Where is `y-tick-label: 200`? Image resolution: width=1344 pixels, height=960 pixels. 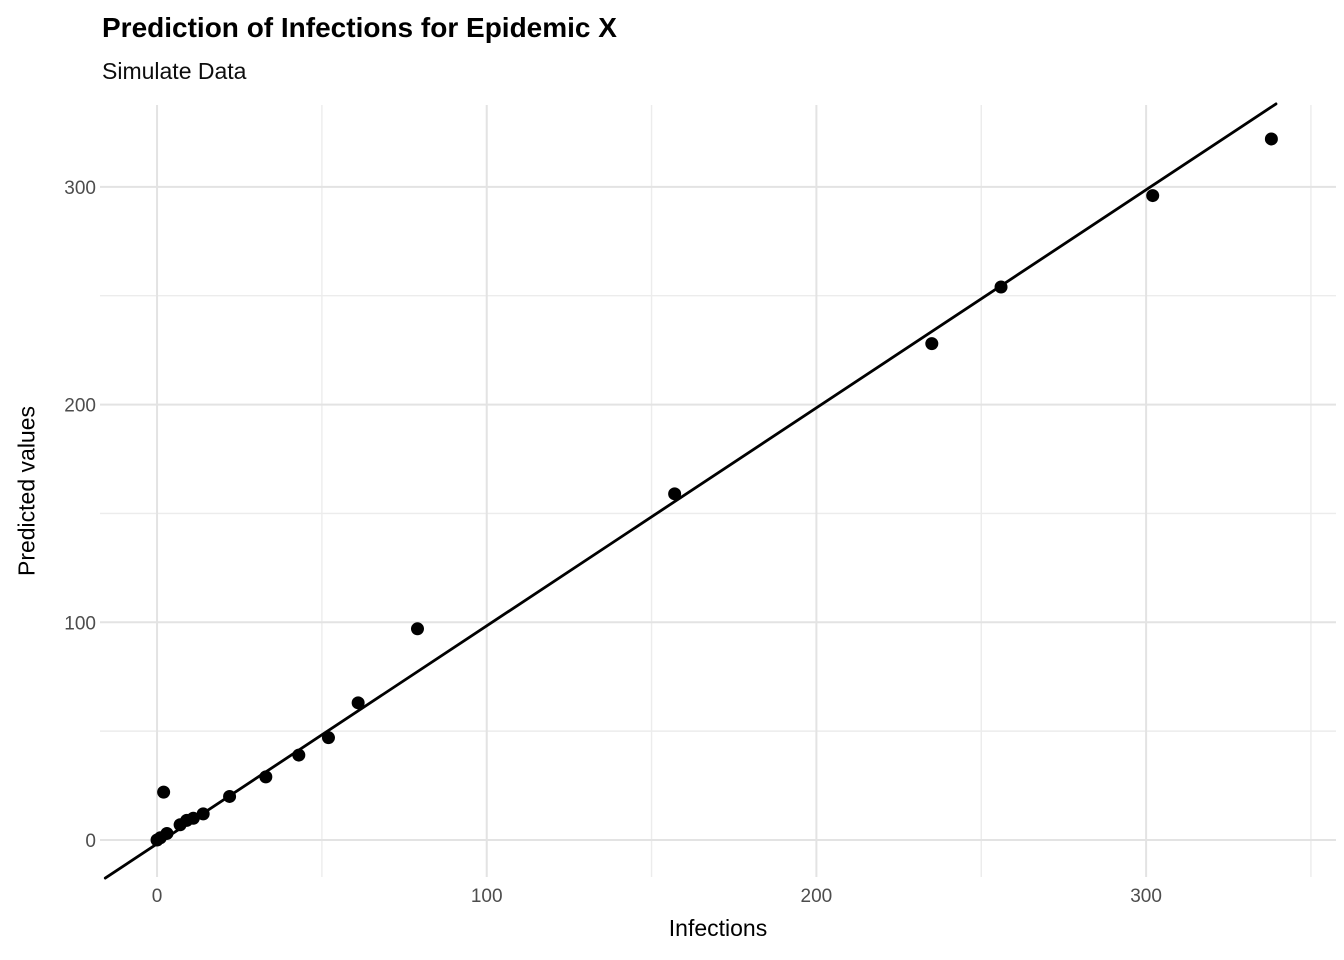 y-tick-label: 200 is located at coordinates (80, 406).